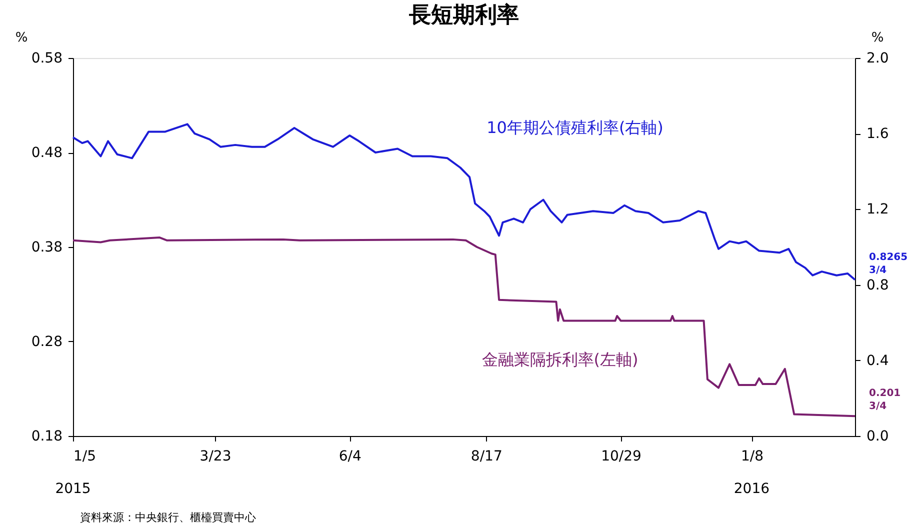 This screenshot has width=914, height=525. What do you see at coordinates (46, 58) in the screenshot?
I see `y-tick-label: 0.58` at bounding box center [46, 58].